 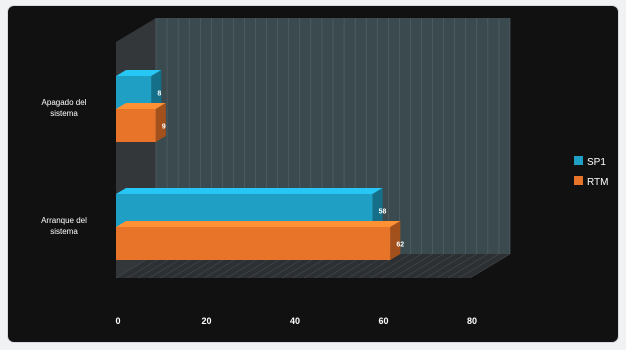 What do you see at coordinates (596, 162) in the screenshot?
I see `legend-label-sp1: SP1` at bounding box center [596, 162].